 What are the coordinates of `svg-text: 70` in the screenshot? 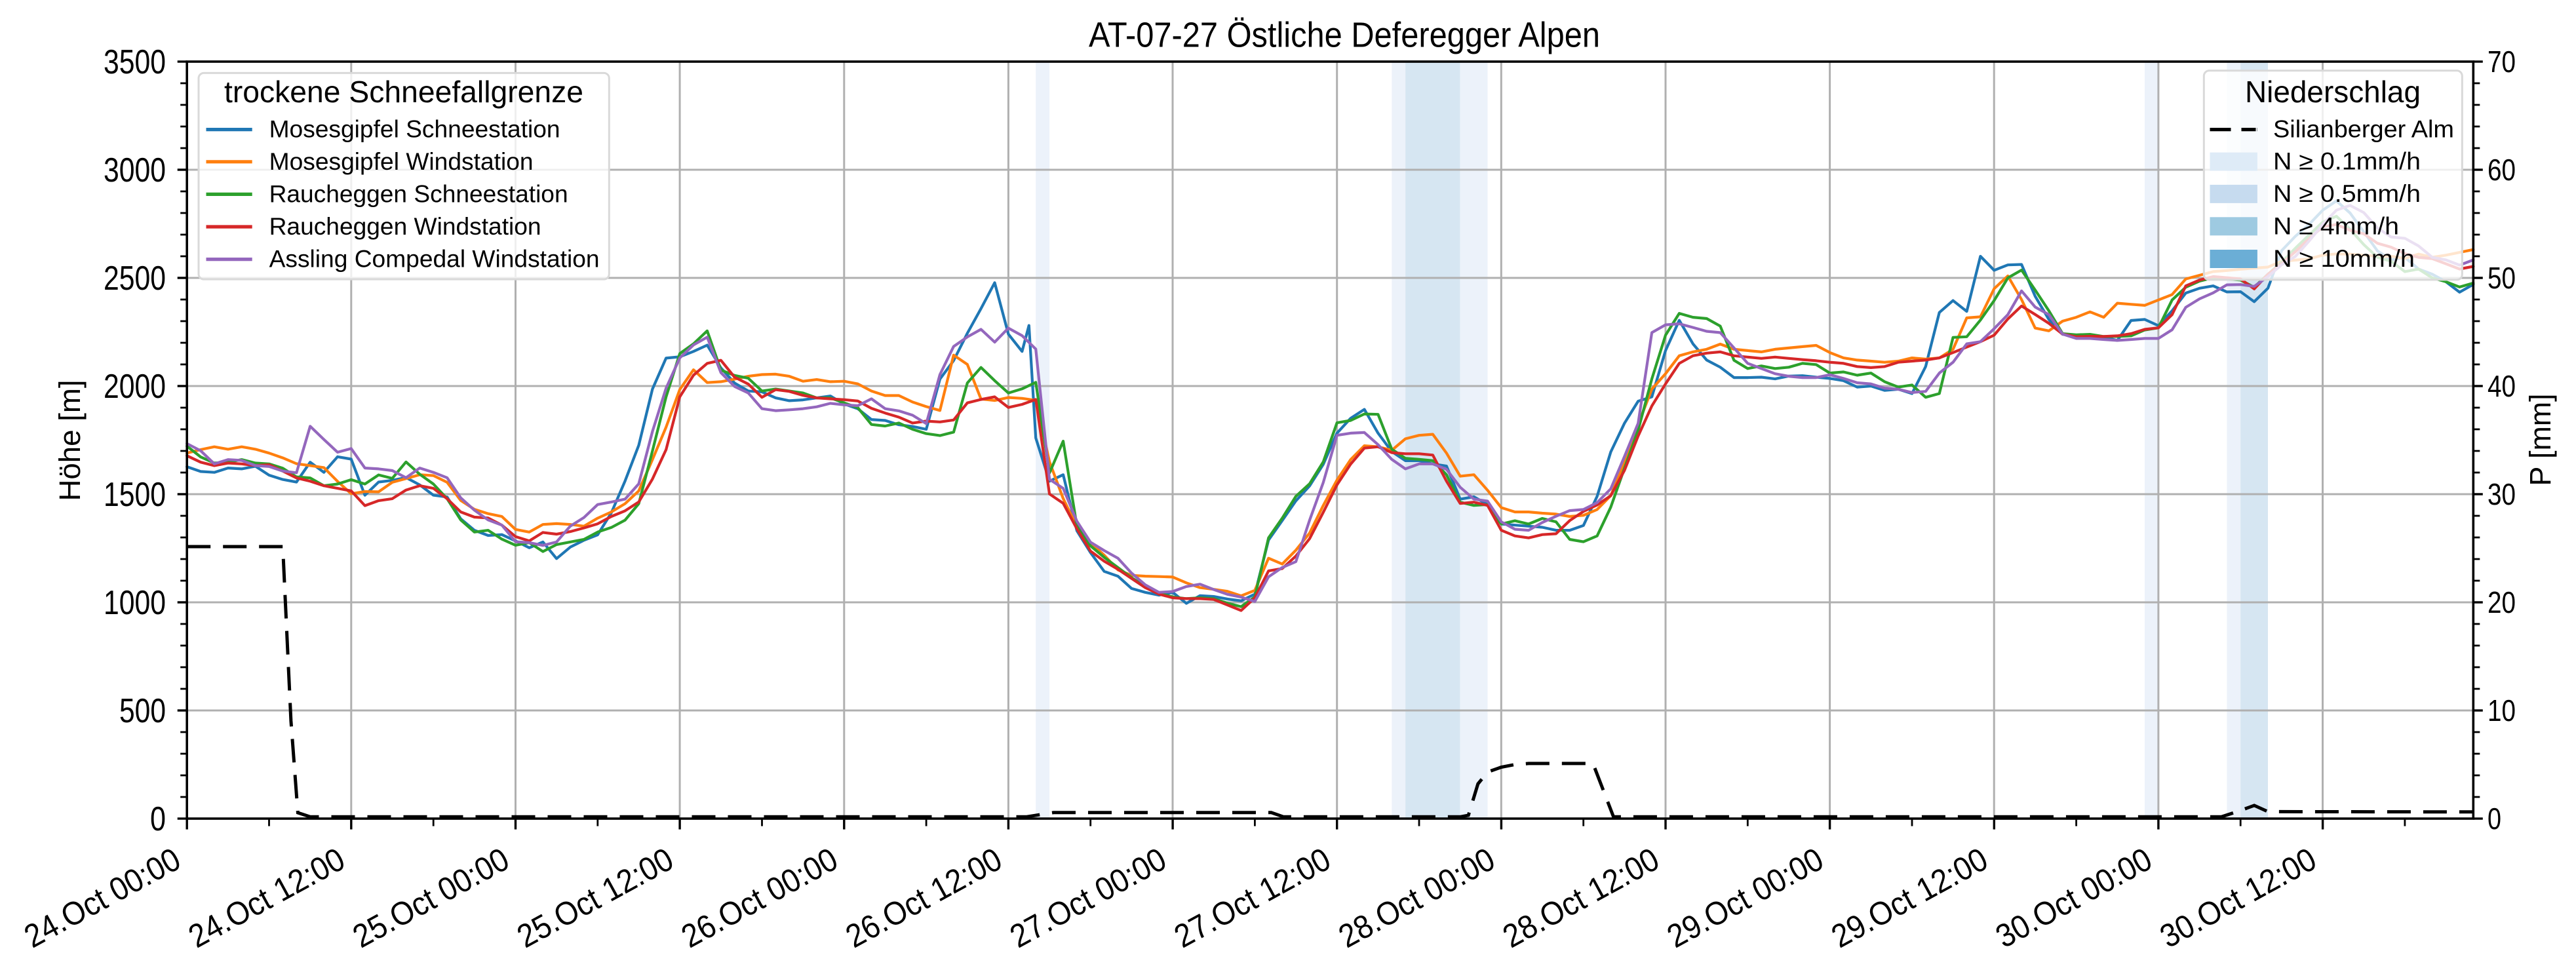 It's located at (2502, 62).